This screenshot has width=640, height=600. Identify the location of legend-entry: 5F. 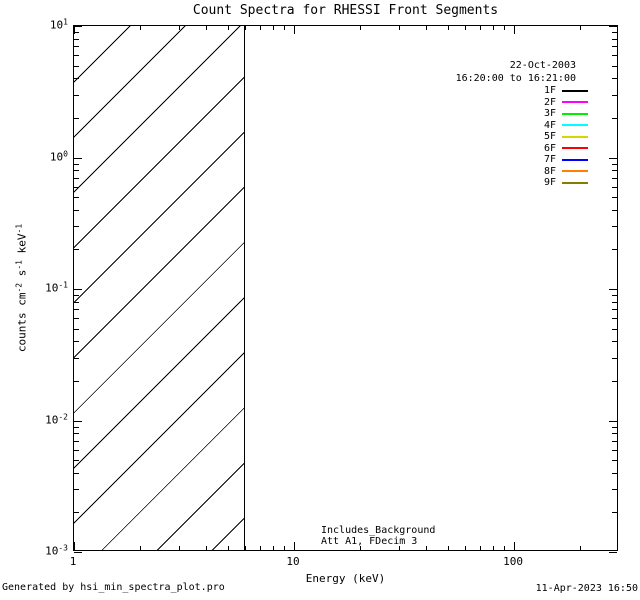
(522, 137).